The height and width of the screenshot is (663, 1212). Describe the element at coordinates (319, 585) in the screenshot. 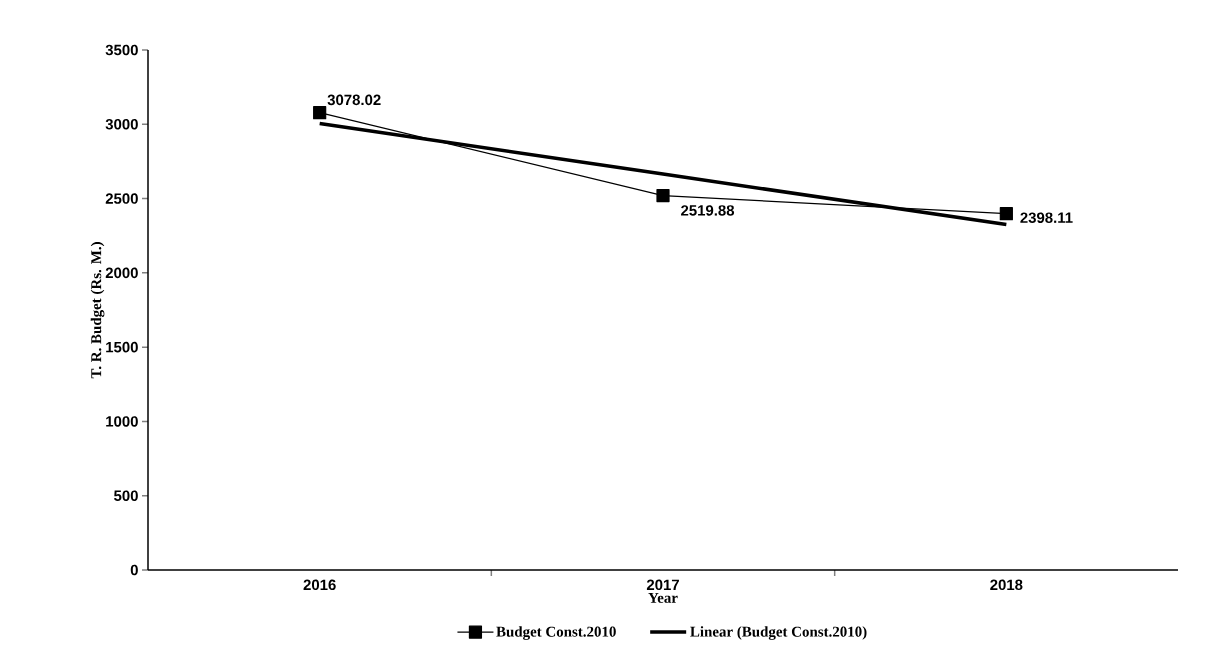

I see `x-tick-label: 2016` at that location.